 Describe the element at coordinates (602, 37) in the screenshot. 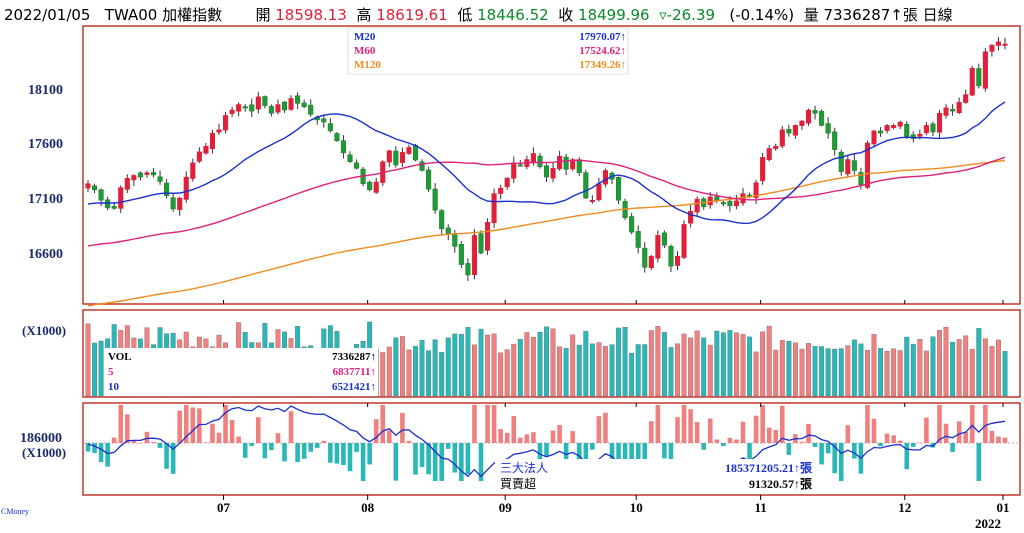

I see `ma20-legend-value: 17970.07↑` at that location.